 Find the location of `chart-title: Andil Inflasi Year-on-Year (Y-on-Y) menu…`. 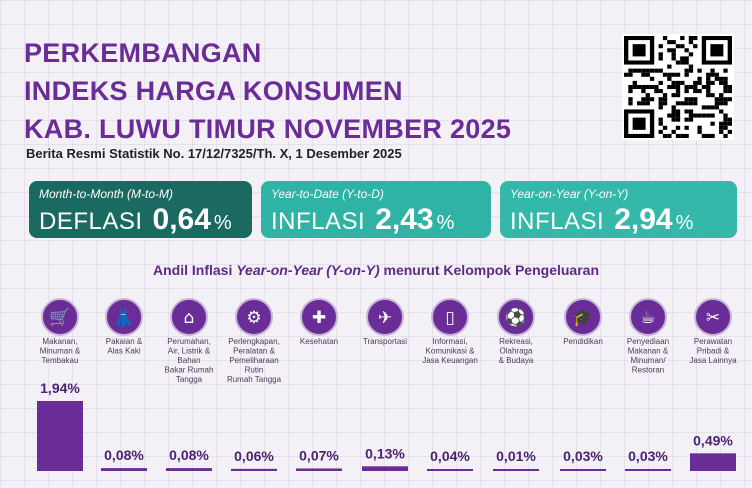

chart-title: Andil Inflasi Year-on-Year (Y-on-Y) menu… is located at coordinates (376, 270).